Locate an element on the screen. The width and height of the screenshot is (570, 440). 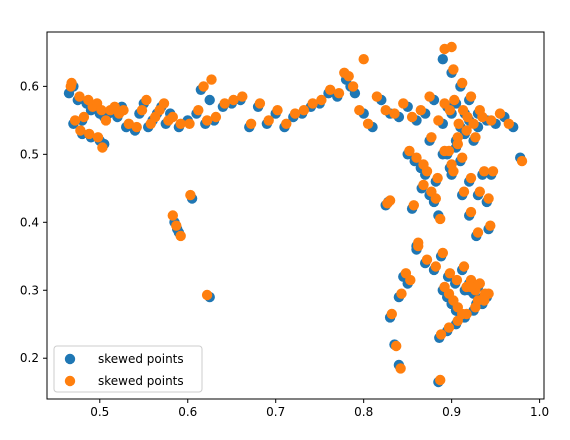
x-tick-label: 1.0 is located at coordinates (539, 412).